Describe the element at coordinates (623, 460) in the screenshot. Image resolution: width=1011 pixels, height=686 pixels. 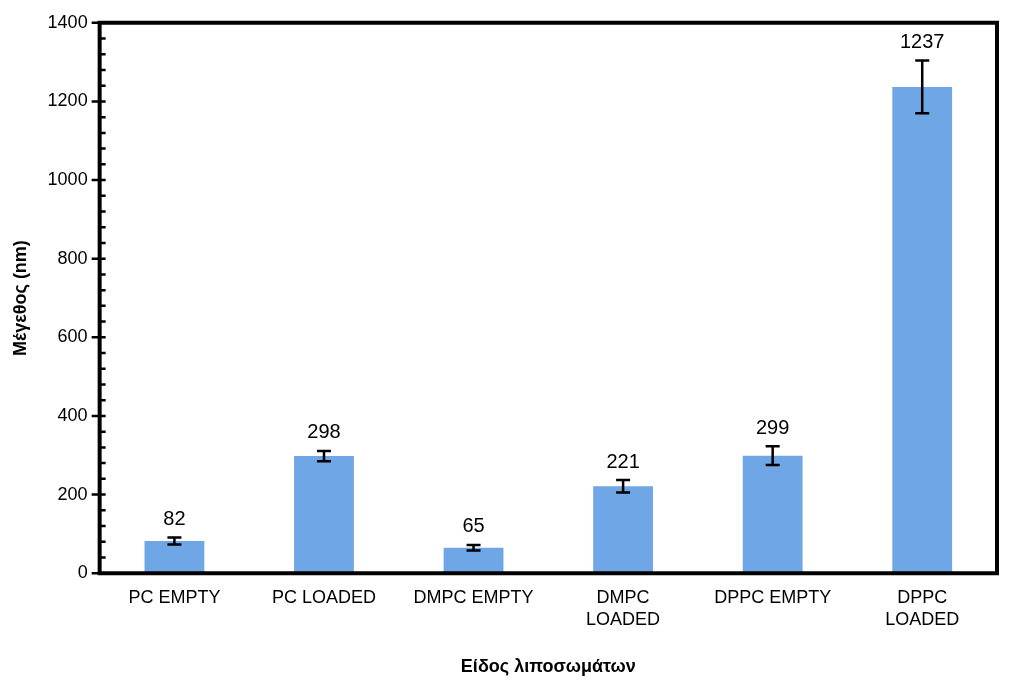
I see `data-label: 221` at that location.